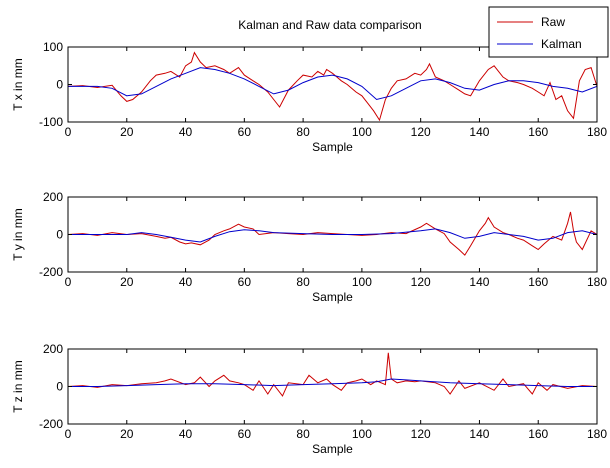 Image resolution: width=610 pixels, height=468 pixels. What do you see at coordinates (18, 234) in the screenshot?
I see `y-axis-label: T y in mm` at bounding box center [18, 234].